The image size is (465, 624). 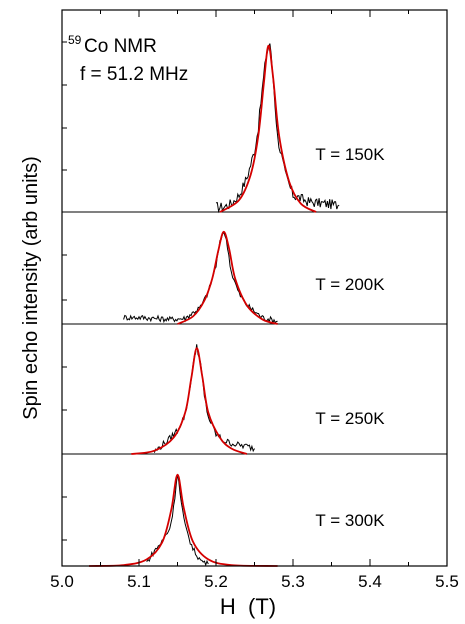 What do you see at coordinates (216, 581) in the screenshot?
I see `x-tick-label: 5.2` at bounding box center [216, 581].